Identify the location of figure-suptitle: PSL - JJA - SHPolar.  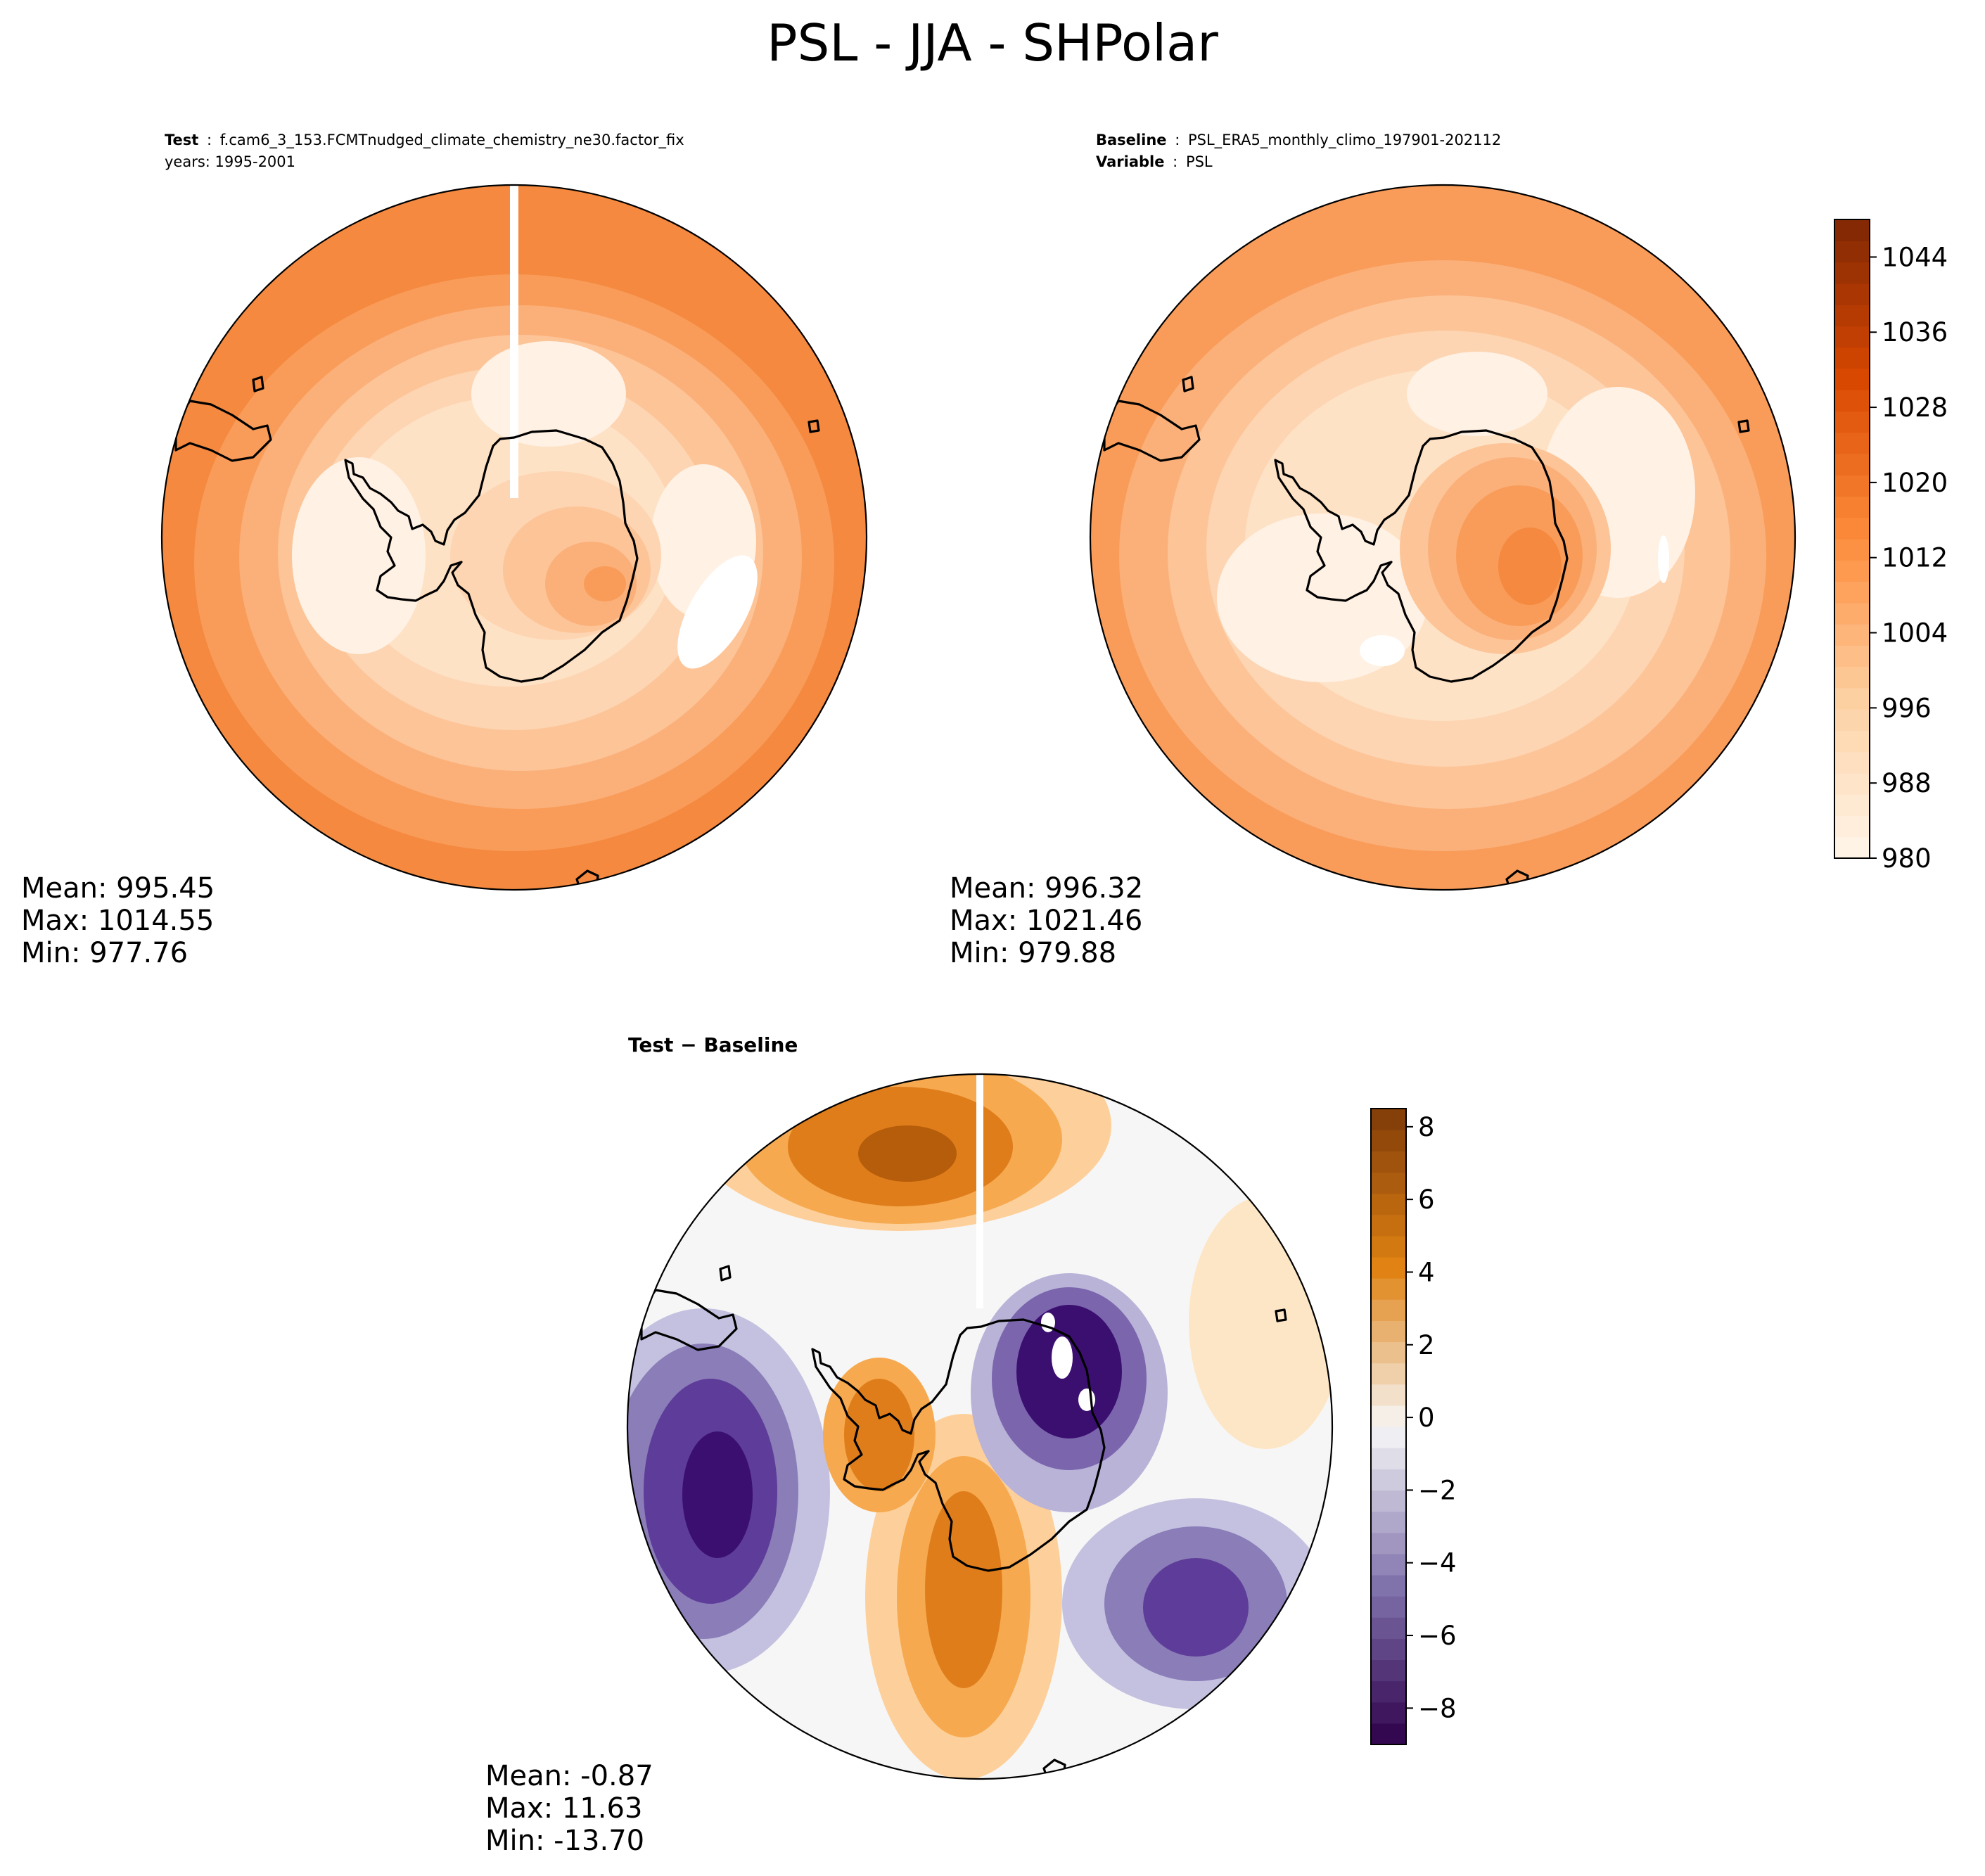
(992, 42).